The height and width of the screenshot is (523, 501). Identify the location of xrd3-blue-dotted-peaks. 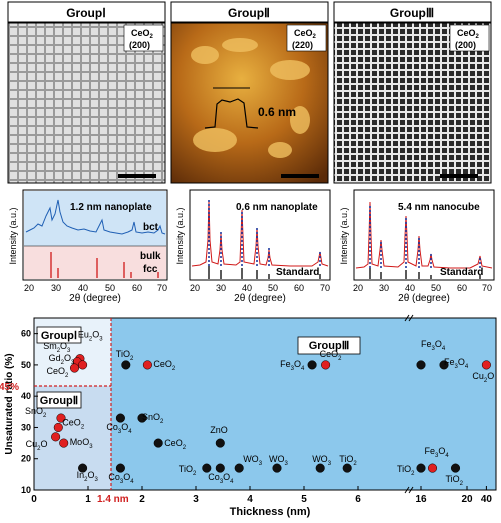
(425, 236).